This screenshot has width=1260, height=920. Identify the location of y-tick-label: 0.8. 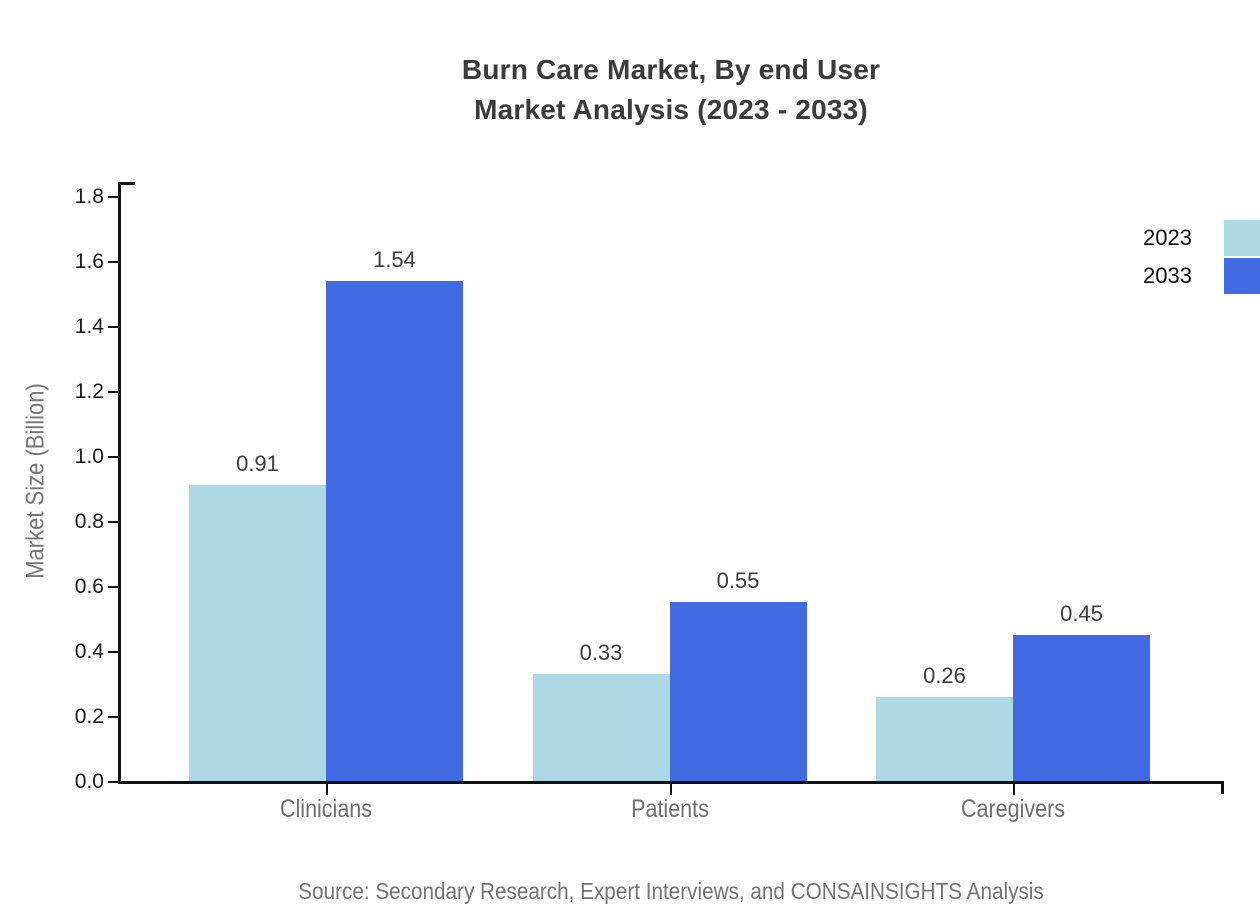
(89, 521).